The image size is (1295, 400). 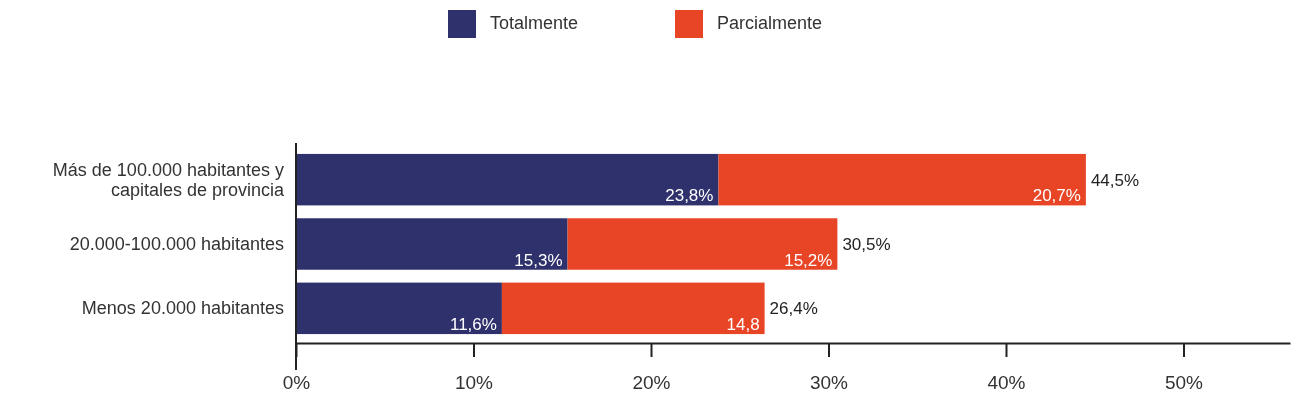 I want to click on y-tick-label: Más de 100.000 habitantes y capitales de provincia, so click(x=168, y=179).